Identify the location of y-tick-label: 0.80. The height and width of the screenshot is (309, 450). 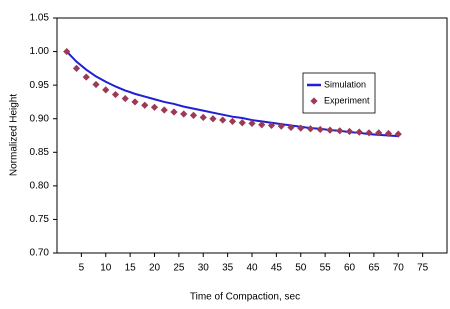
(40, 185).